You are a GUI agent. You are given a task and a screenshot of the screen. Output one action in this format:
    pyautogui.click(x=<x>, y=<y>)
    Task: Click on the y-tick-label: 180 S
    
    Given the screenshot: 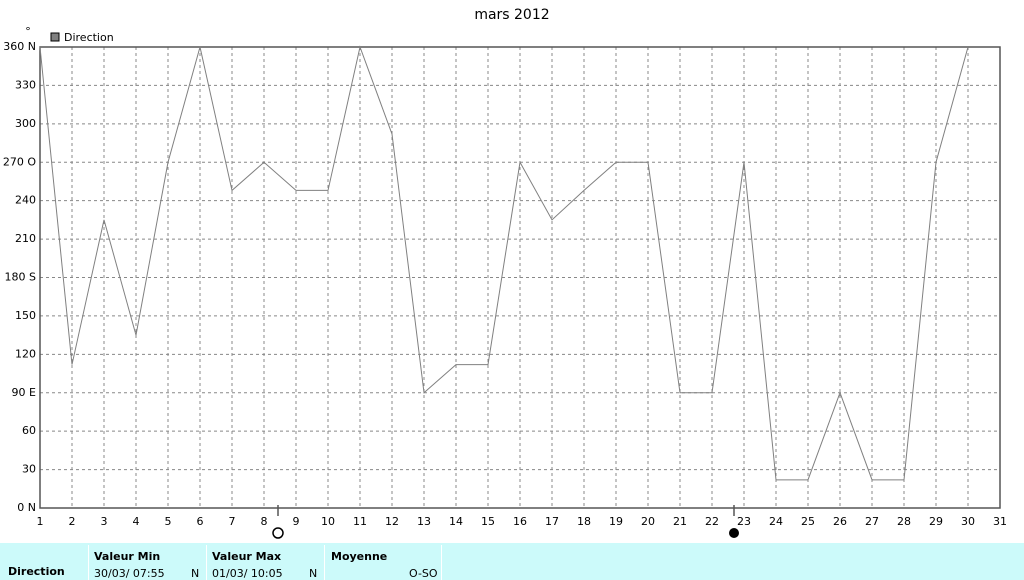 What is the action you would take?
    pyautogui.click(x=20, y=277)
    